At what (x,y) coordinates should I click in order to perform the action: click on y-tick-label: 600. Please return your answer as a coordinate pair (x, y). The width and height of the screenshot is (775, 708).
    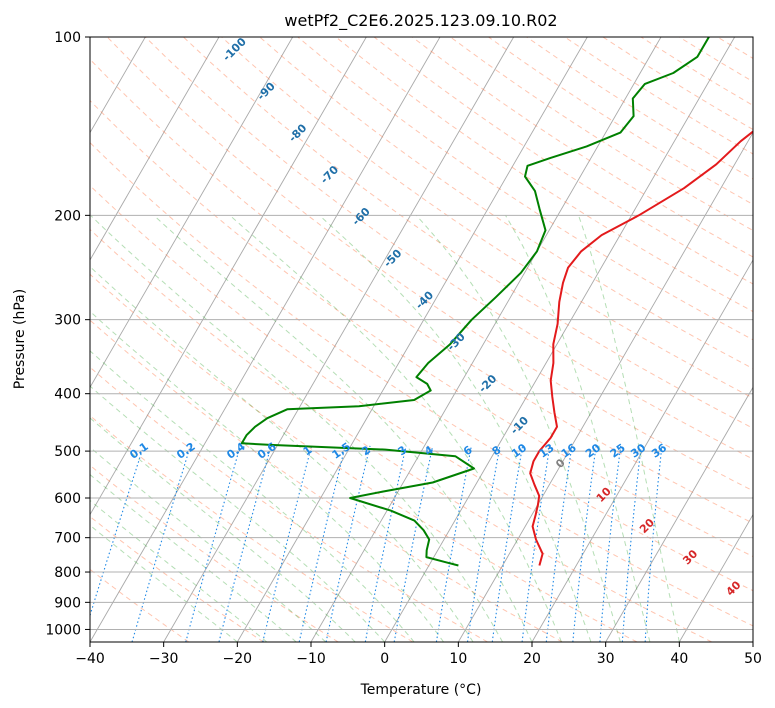
    Looking at the image, I should click on (67, 499).